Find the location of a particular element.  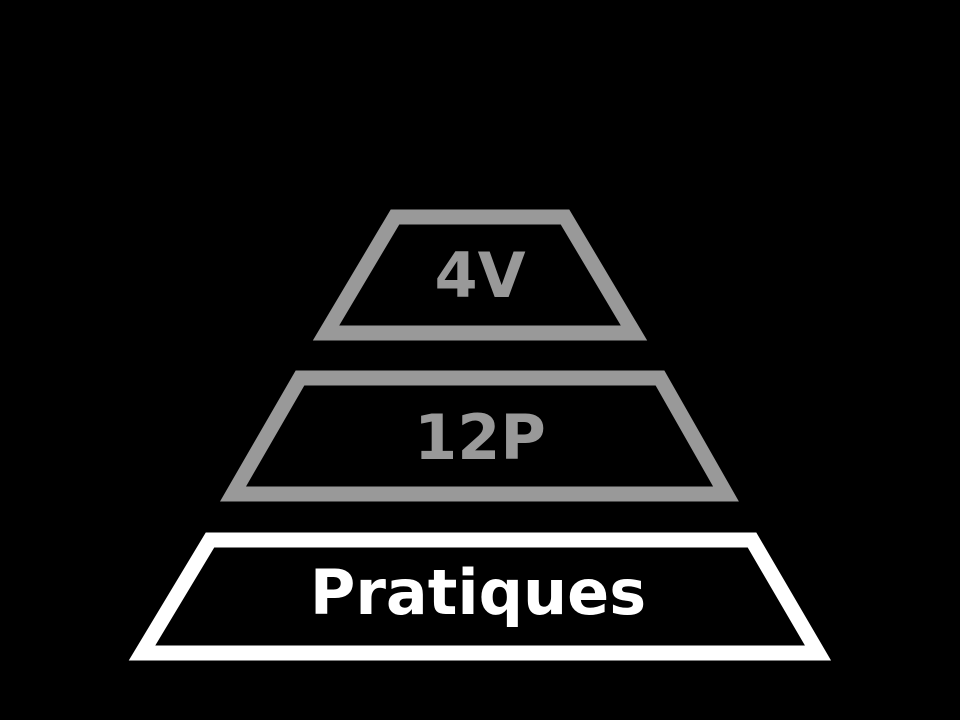

tier-middle-trapezoid is located at coordinates (479, 436).